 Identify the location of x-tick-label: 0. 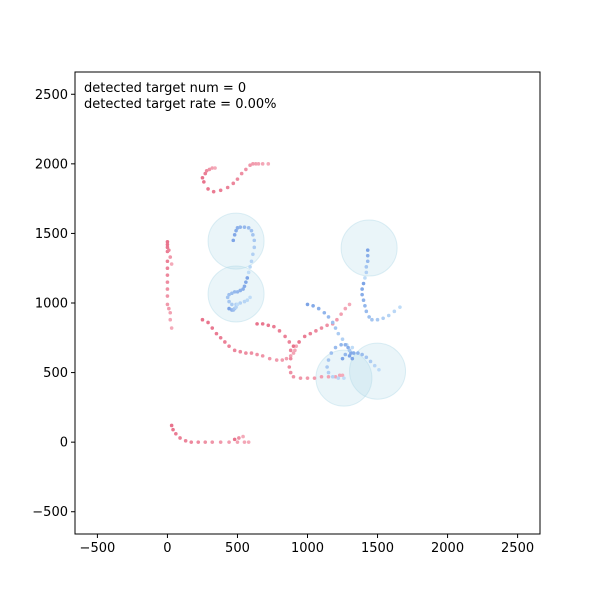
(167, 548).